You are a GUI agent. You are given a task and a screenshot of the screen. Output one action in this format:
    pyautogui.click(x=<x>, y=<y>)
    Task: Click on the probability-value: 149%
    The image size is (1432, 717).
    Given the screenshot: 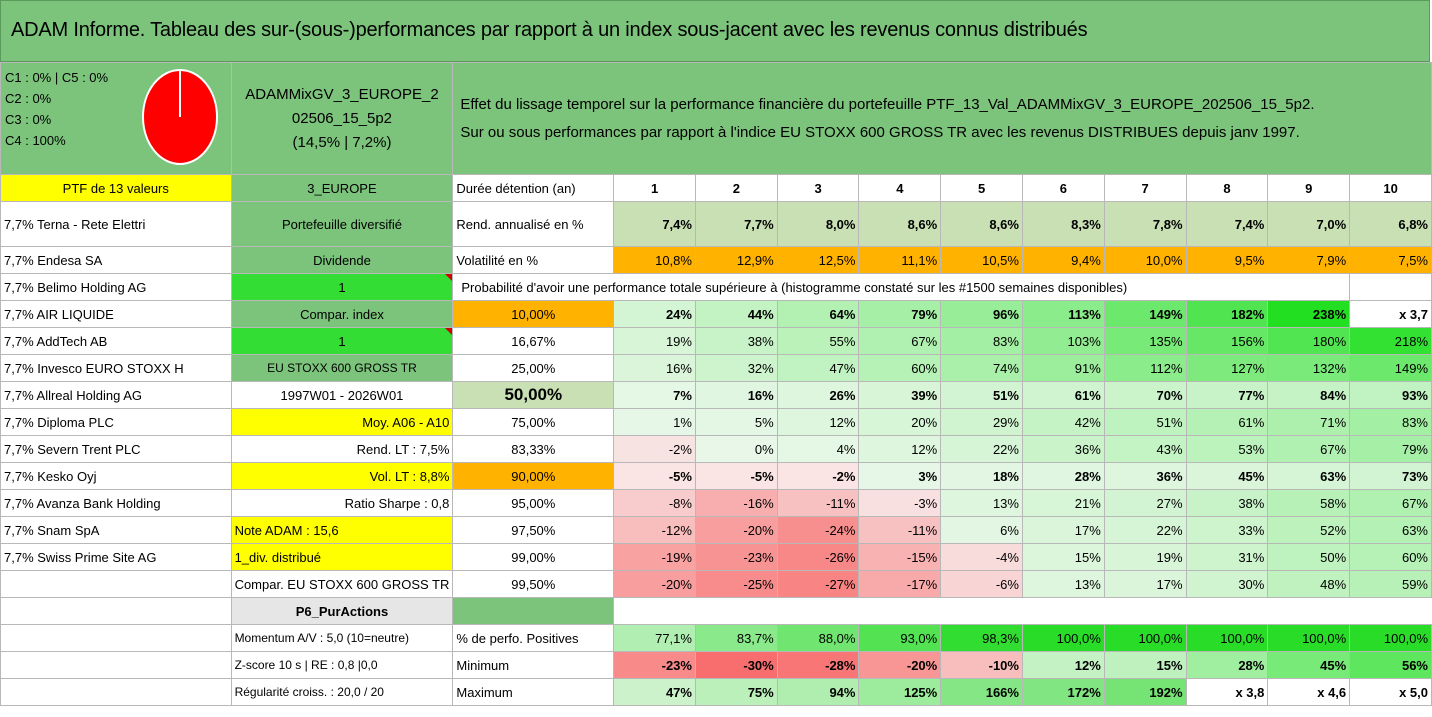 What is the action you would take?
    pyautogui.click(x=1390, y=368)
    